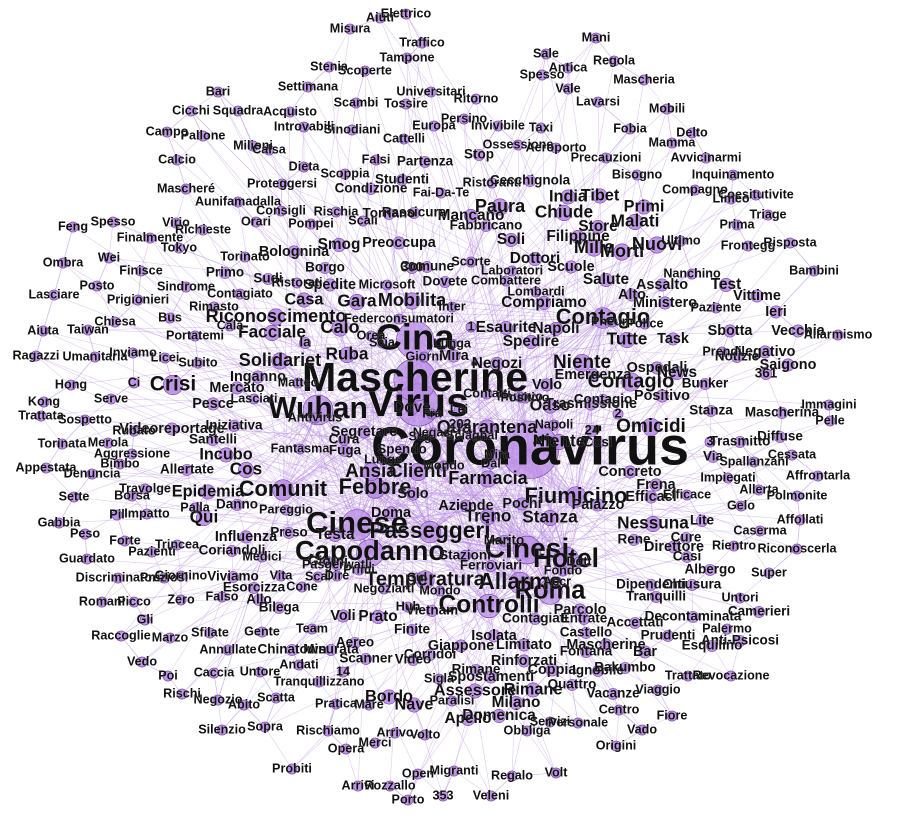 The height and width of the screenshot is (827, 906). I want to click on node-label: Domenica, so click(499, 715).